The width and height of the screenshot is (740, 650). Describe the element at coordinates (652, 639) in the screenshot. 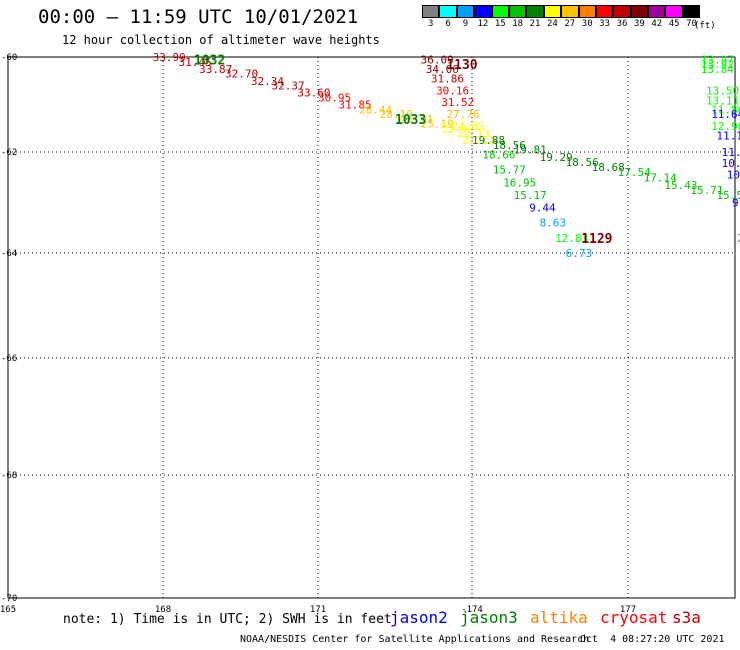

I see `timestamp-text: Oct 4 08:27:20 UTC 2021` at that location.